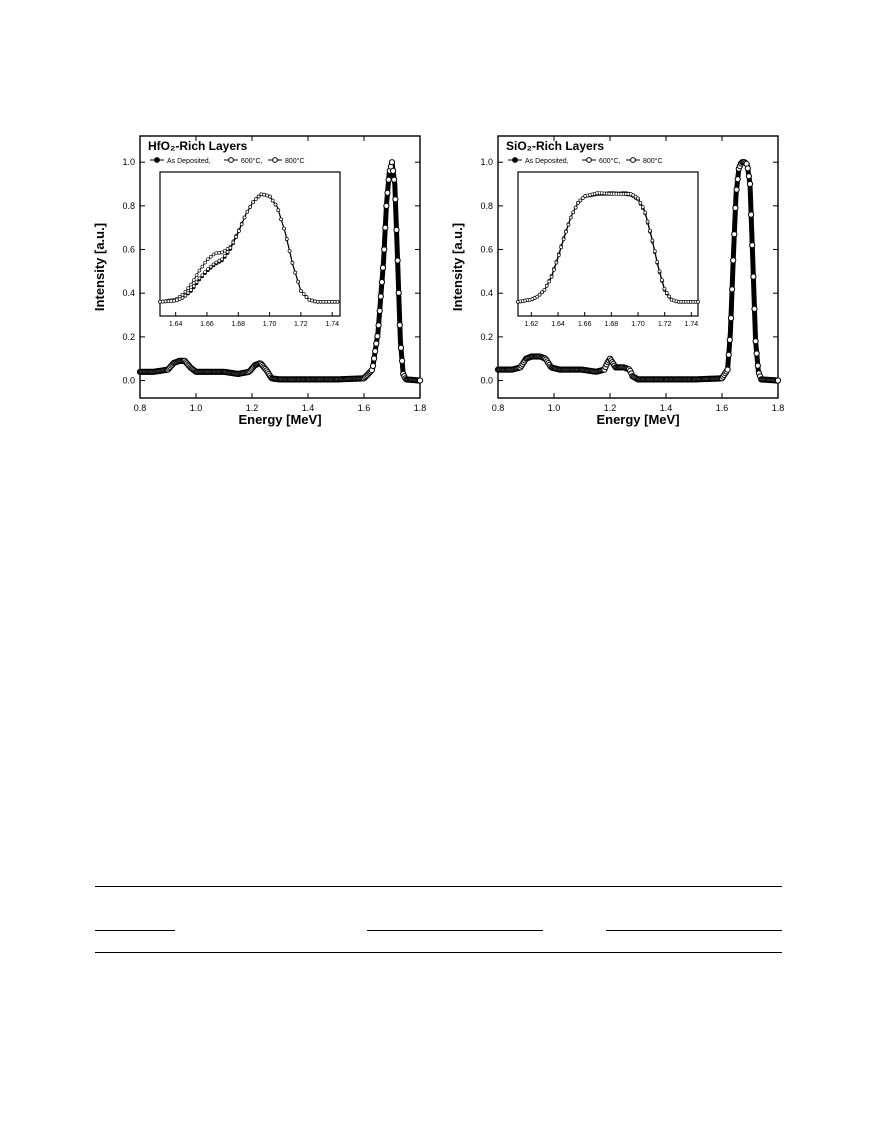  What do you see at coordinates (238, 324) in the screenshot?
I see `inset-x-tick-label: 1.68` at bounding box center [238, 324].